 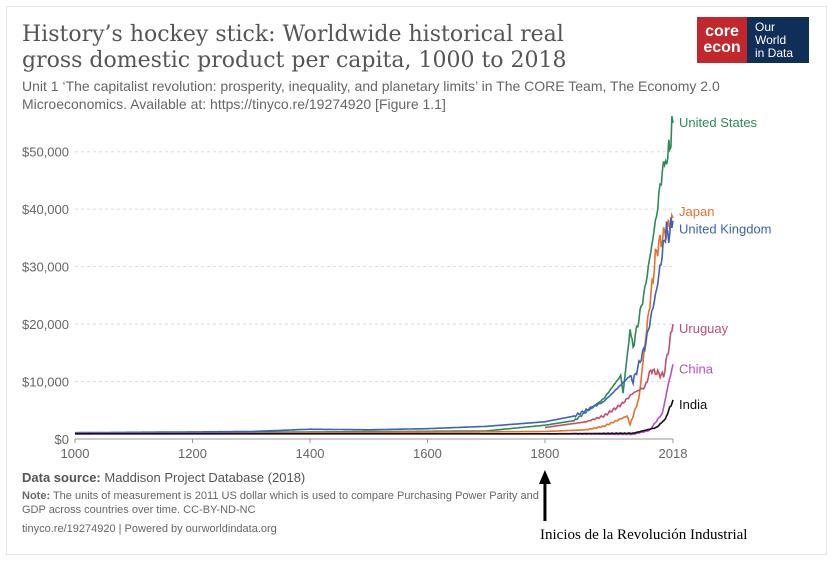 What do you see at coordinates (725, 229) in the screenshot?
I see `series-label: United Kingdom` at bounding box center [725, 229].